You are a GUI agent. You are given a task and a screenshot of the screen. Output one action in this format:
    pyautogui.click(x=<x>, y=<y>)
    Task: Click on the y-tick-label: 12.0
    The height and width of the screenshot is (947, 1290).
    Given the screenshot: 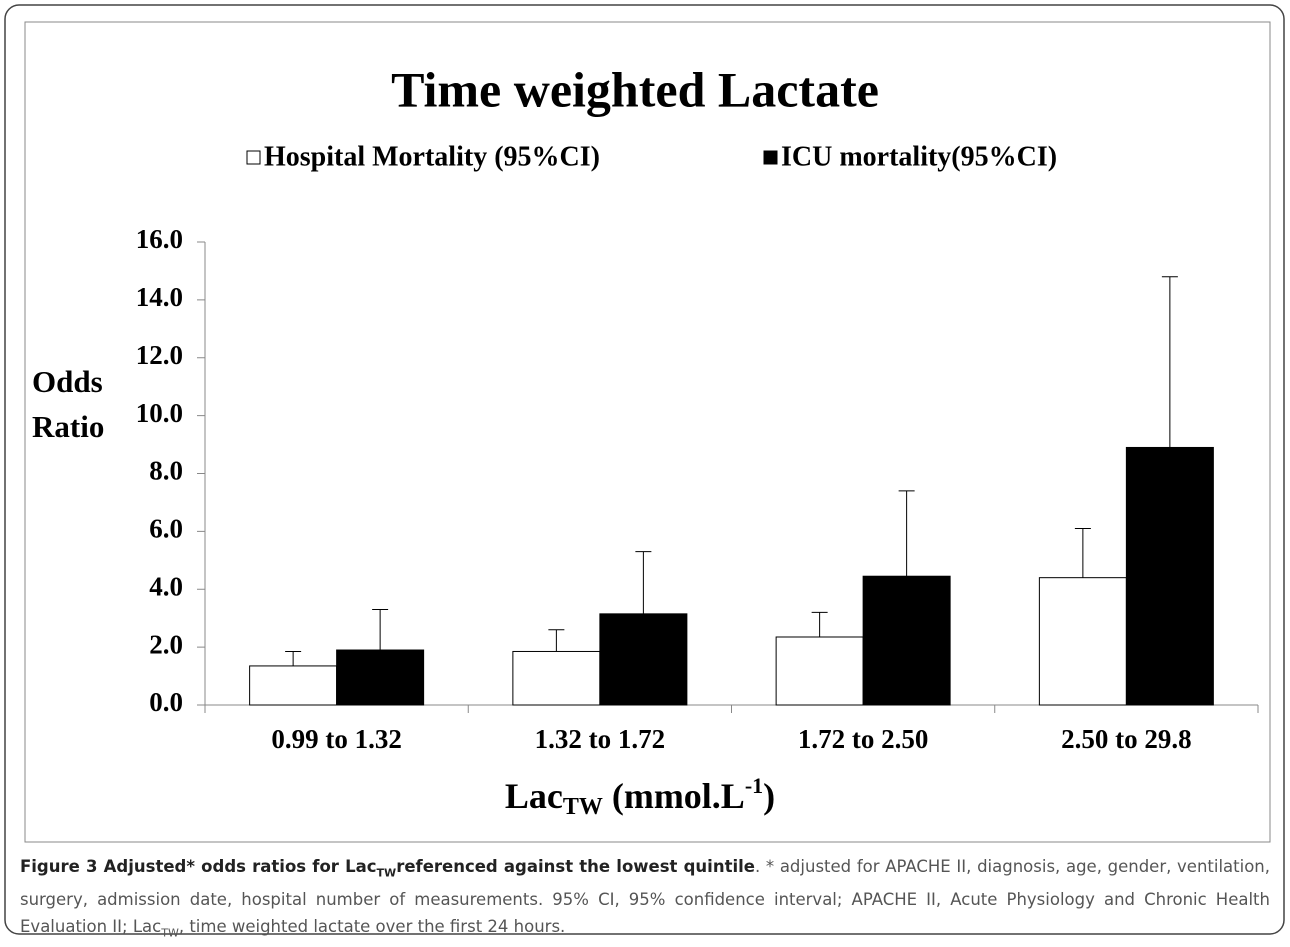 What is the action you would take?
    pyautogui.click(x=159, y=355)
    